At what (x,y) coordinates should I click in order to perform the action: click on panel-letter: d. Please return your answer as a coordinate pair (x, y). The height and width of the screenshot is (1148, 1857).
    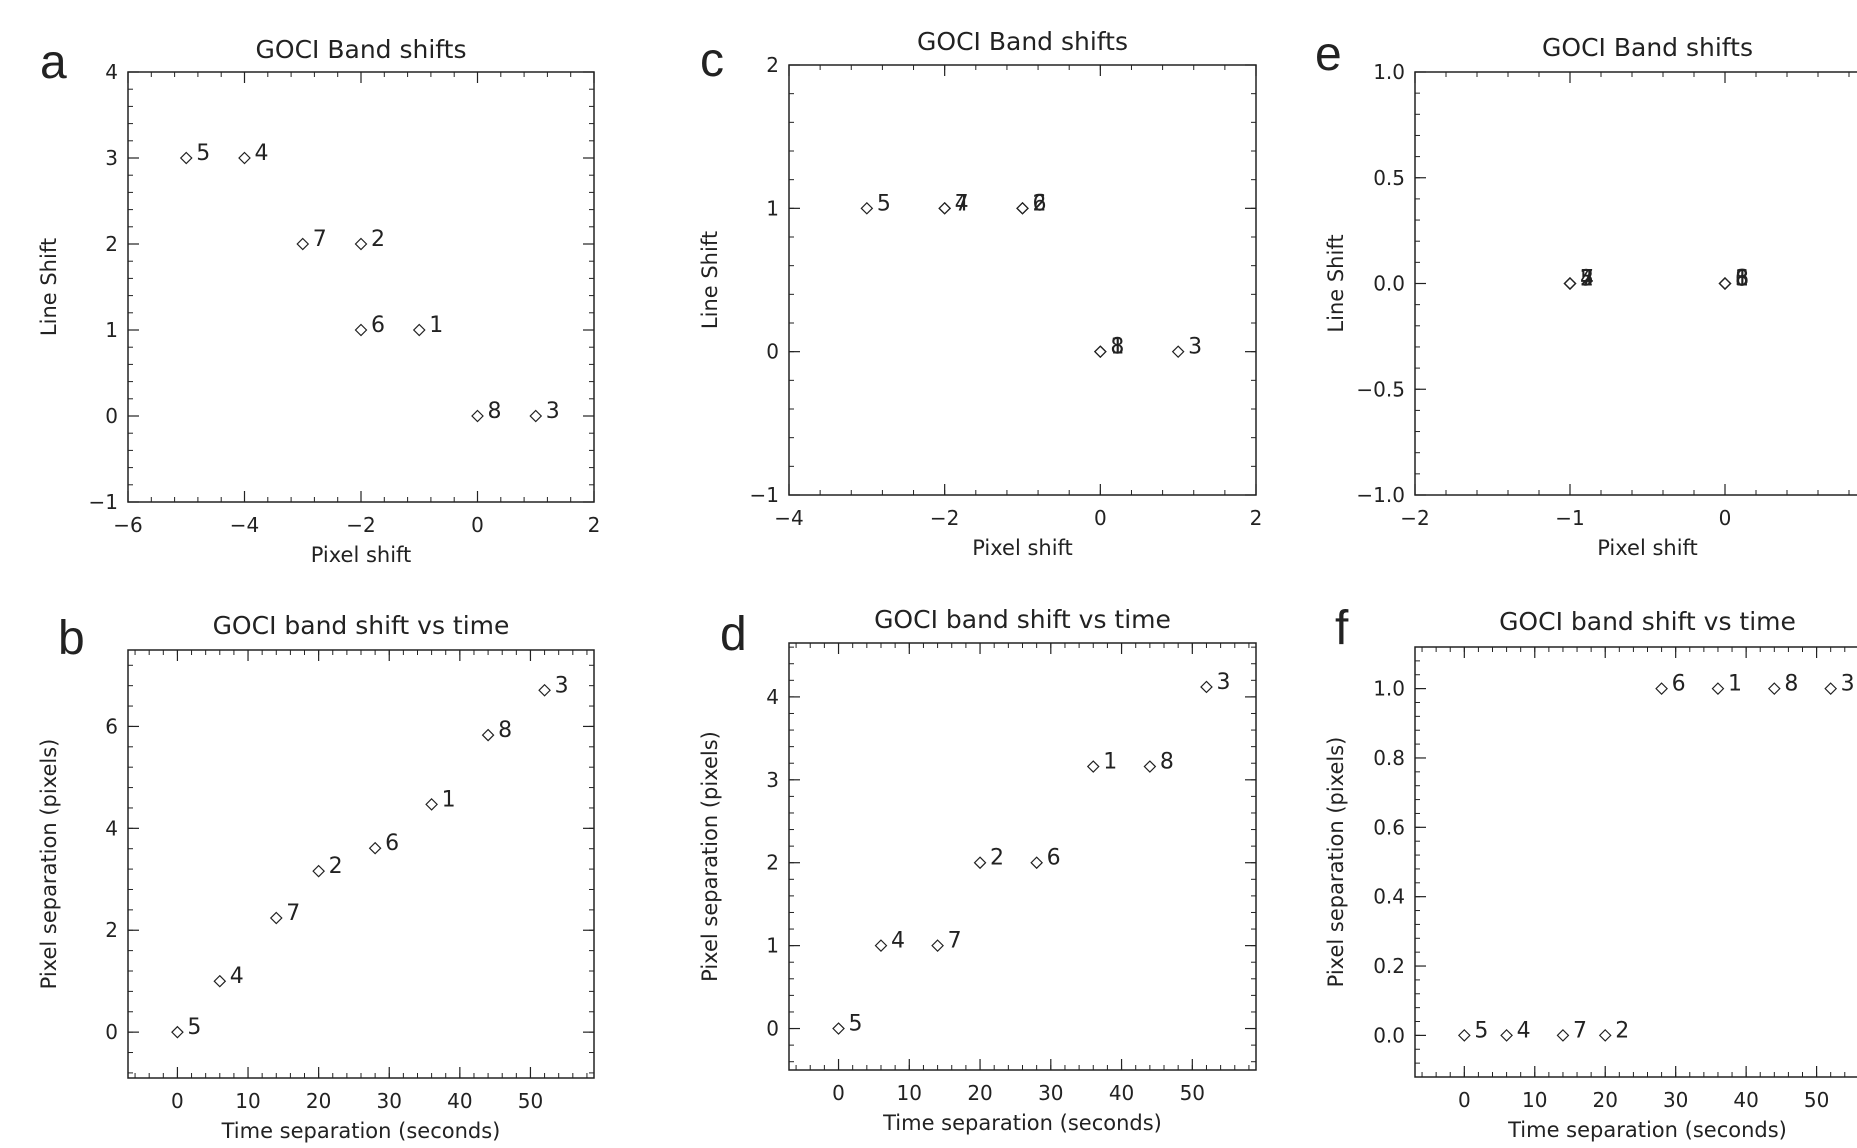
    Looking at the image, I should click on (733, 634).